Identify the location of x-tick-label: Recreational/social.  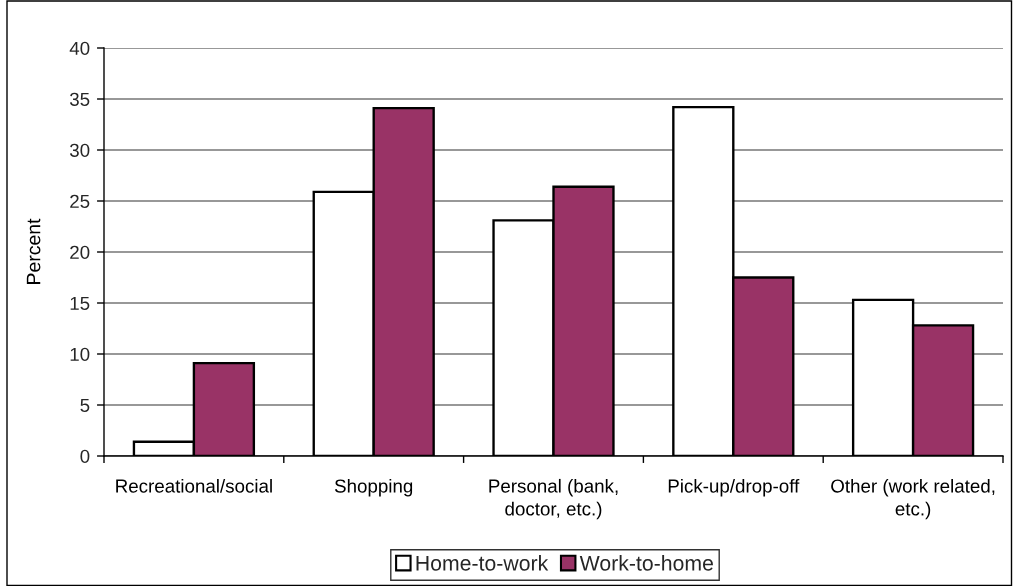
(194, 485).